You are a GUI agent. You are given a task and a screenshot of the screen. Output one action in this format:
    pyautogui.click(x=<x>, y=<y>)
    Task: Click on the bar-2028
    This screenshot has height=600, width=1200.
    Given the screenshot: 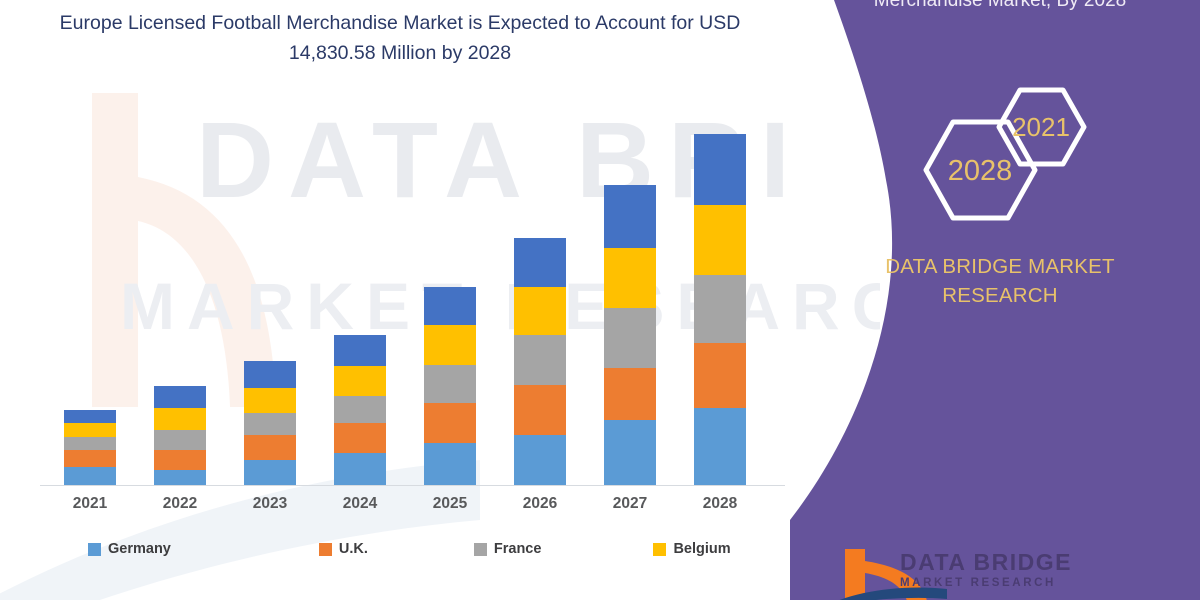 What is the action you would take?
    pyautogui.click(x=720, y=309)
    